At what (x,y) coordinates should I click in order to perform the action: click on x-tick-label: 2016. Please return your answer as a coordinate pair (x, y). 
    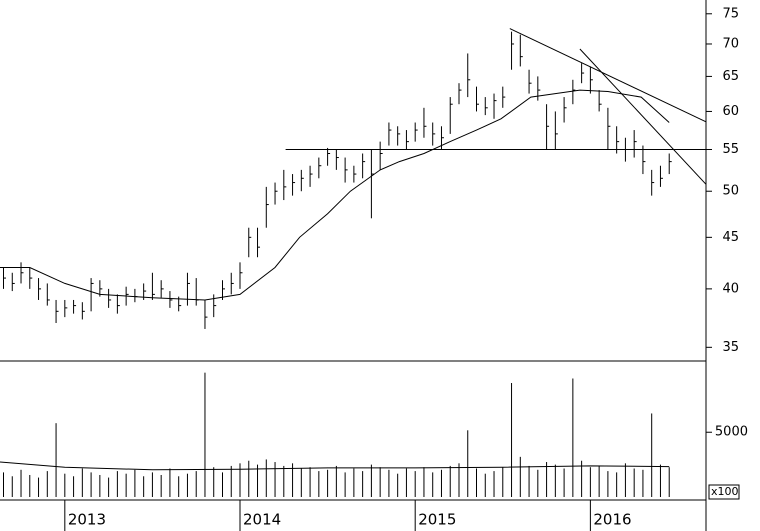
    Looking at the image, I should click on (612, 520).